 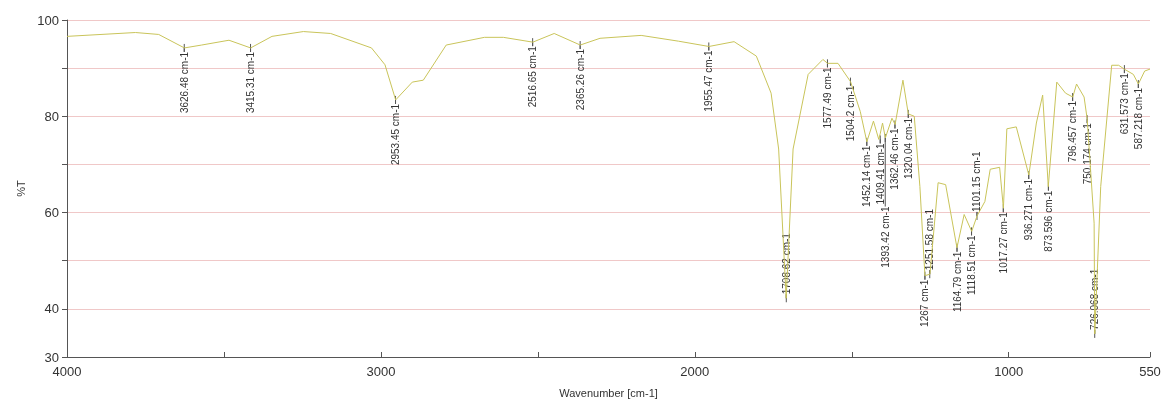 I want to click on x-tick-label: 550, so click(x=1150, y=371).